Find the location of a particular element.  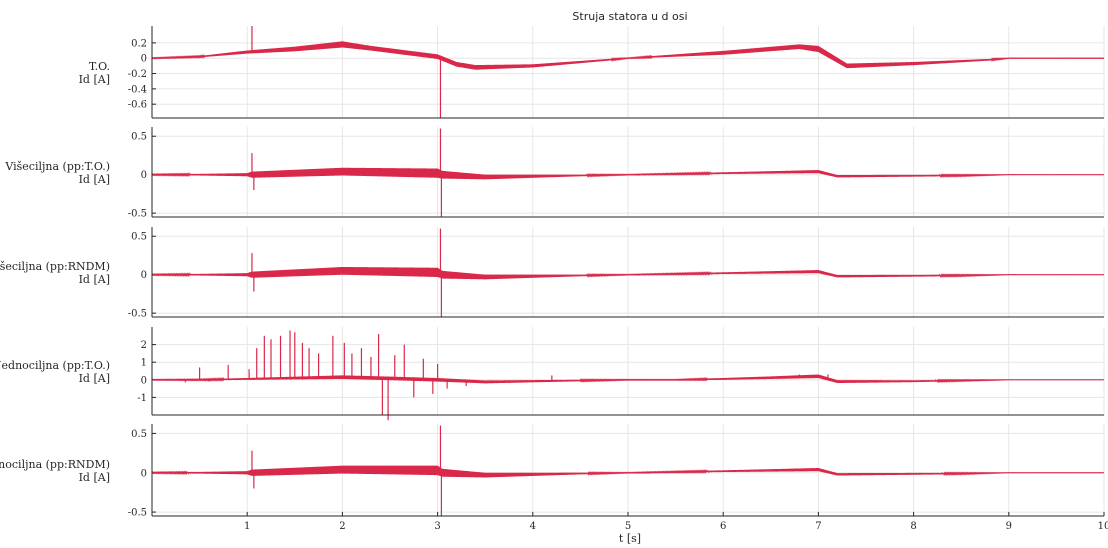

x-tick-label: 9 is located at coordinates (1009, 526).